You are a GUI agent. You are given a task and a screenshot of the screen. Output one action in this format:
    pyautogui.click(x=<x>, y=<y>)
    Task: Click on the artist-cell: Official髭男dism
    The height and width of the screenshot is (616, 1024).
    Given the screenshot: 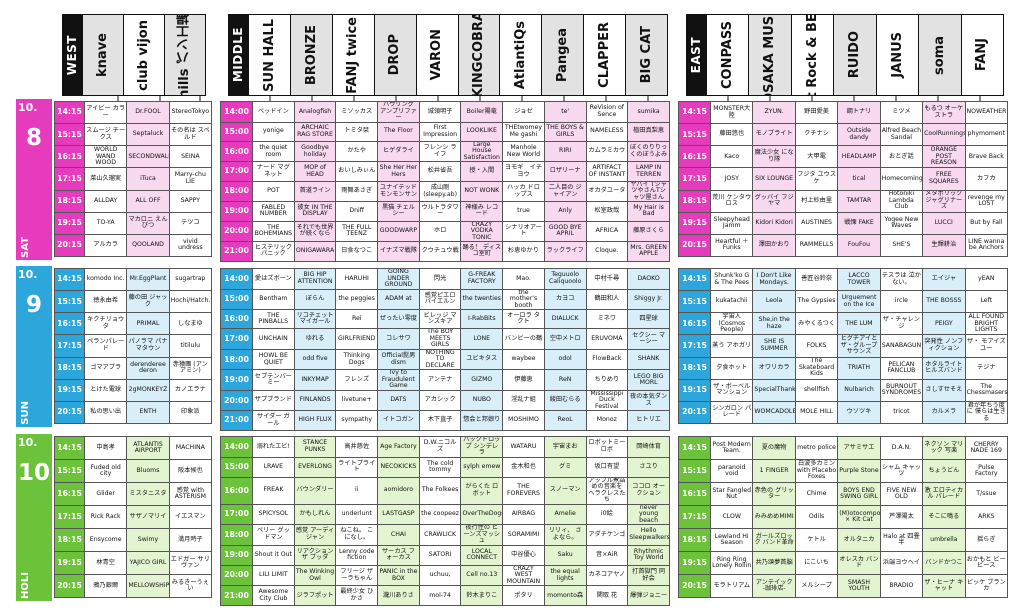 What is the action you would take?
    pyautogui.click(x=398, y=359)
    